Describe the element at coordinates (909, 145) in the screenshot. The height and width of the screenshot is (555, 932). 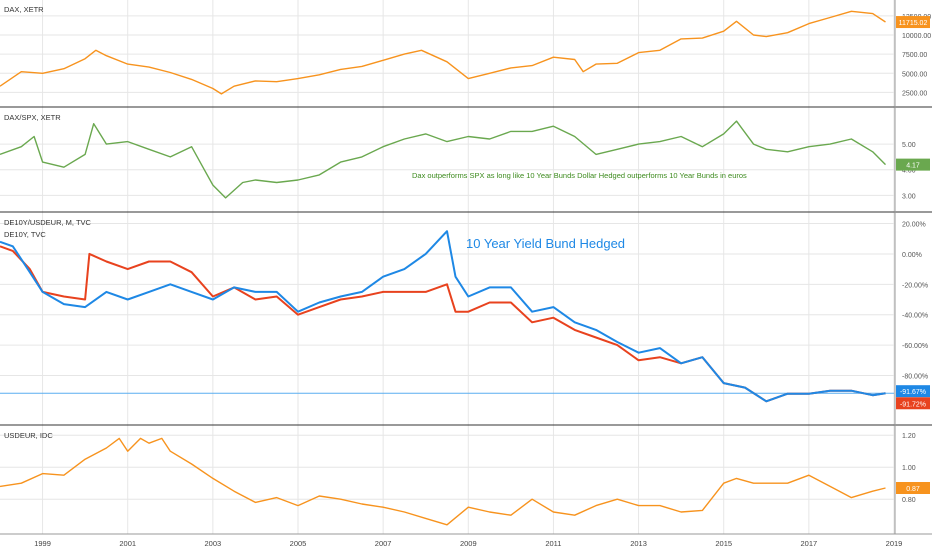
I see `y-tick-label: 5.00` at that location.